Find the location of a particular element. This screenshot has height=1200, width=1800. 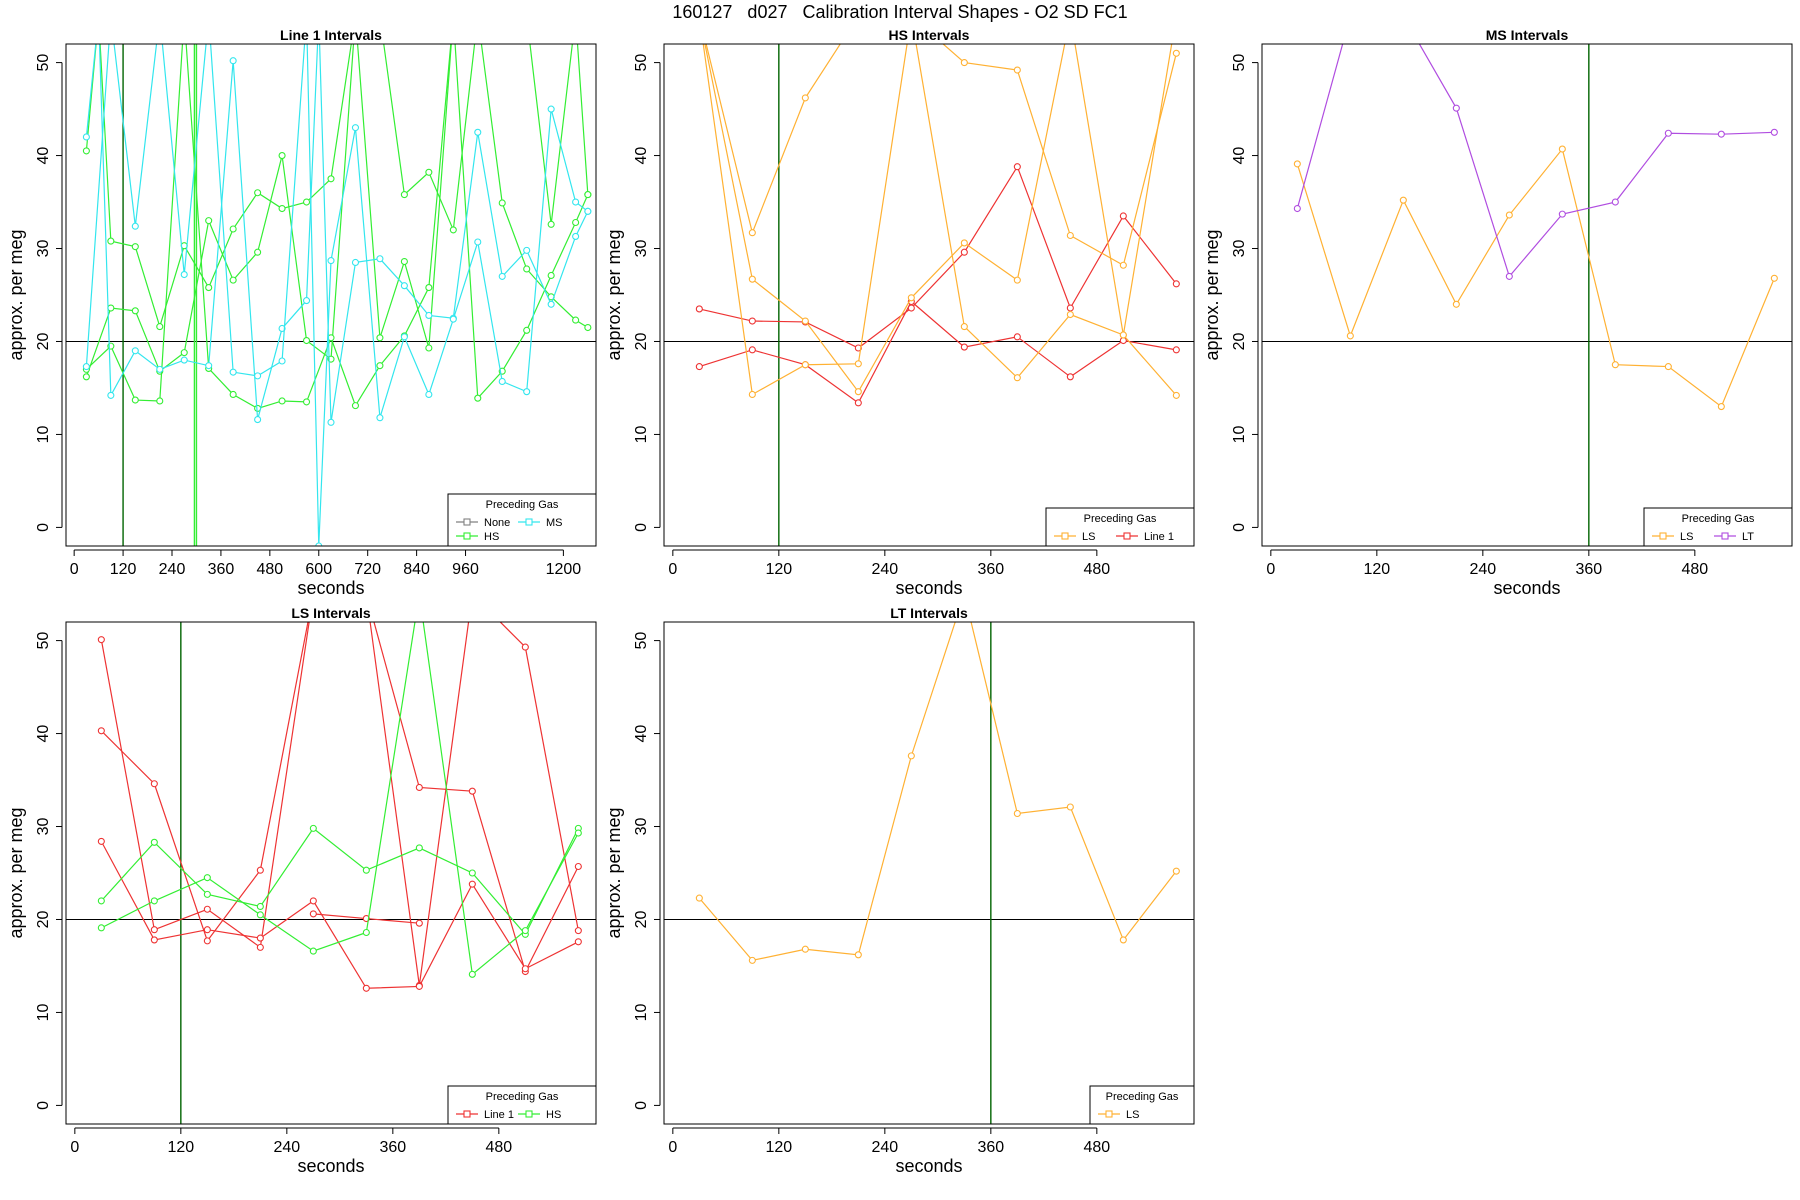

x-tick-label: 600 is located at coordinates (318, 569).